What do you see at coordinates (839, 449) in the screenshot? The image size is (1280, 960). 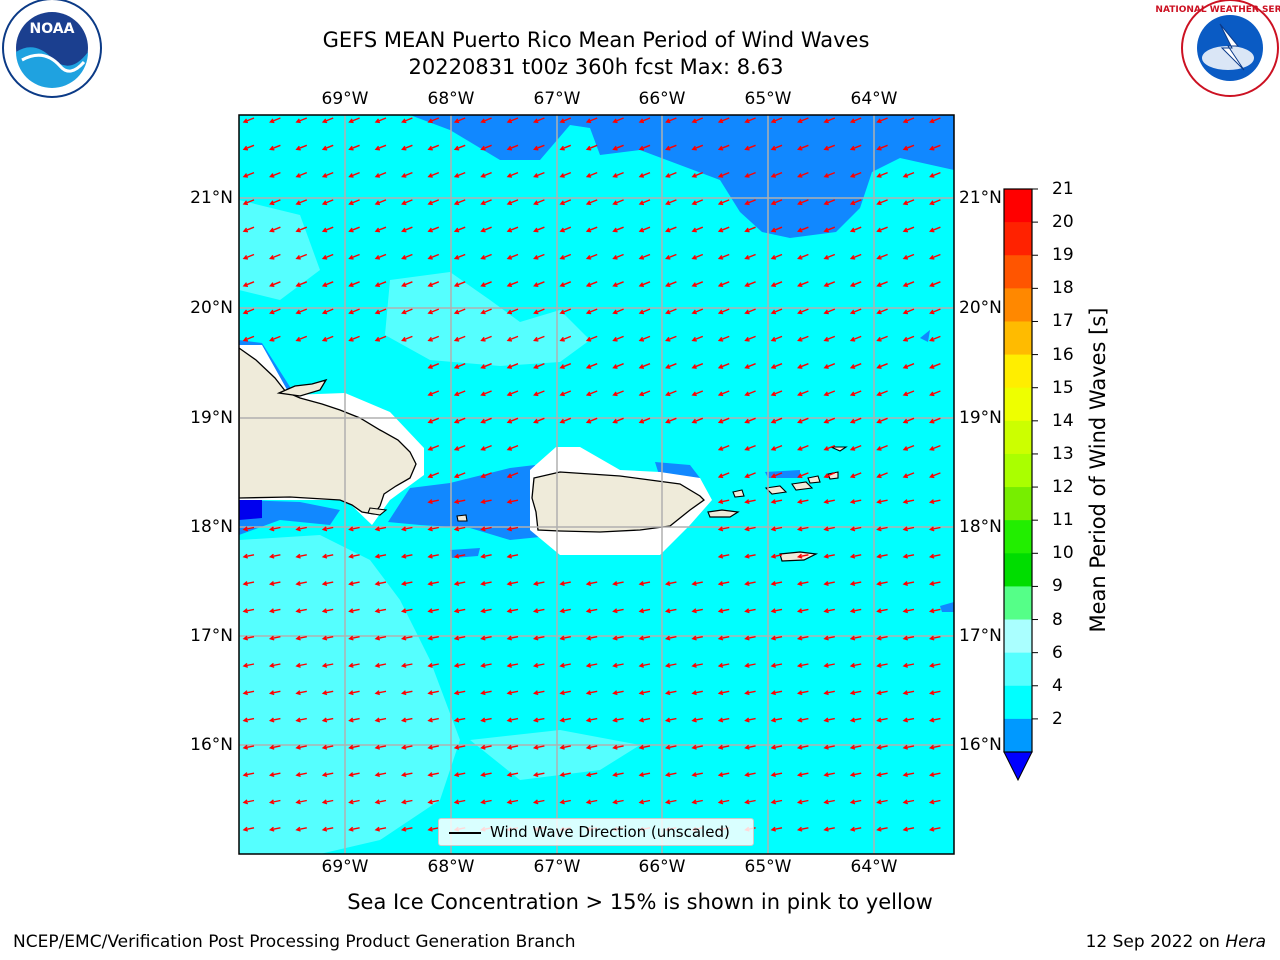 I see `anegada` at bounding box center [839, 449].